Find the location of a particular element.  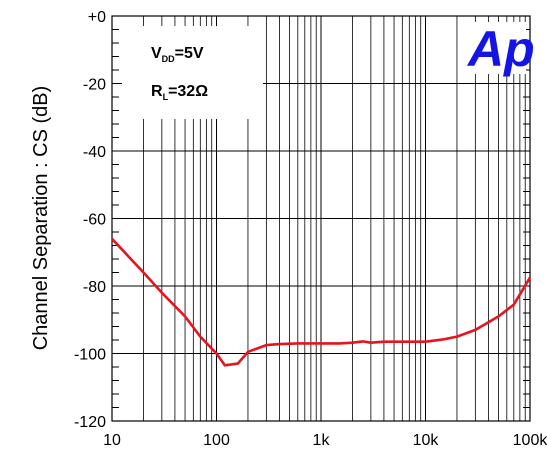

annotation-rl: RL=32Ω is located at coordinates (179, 92).